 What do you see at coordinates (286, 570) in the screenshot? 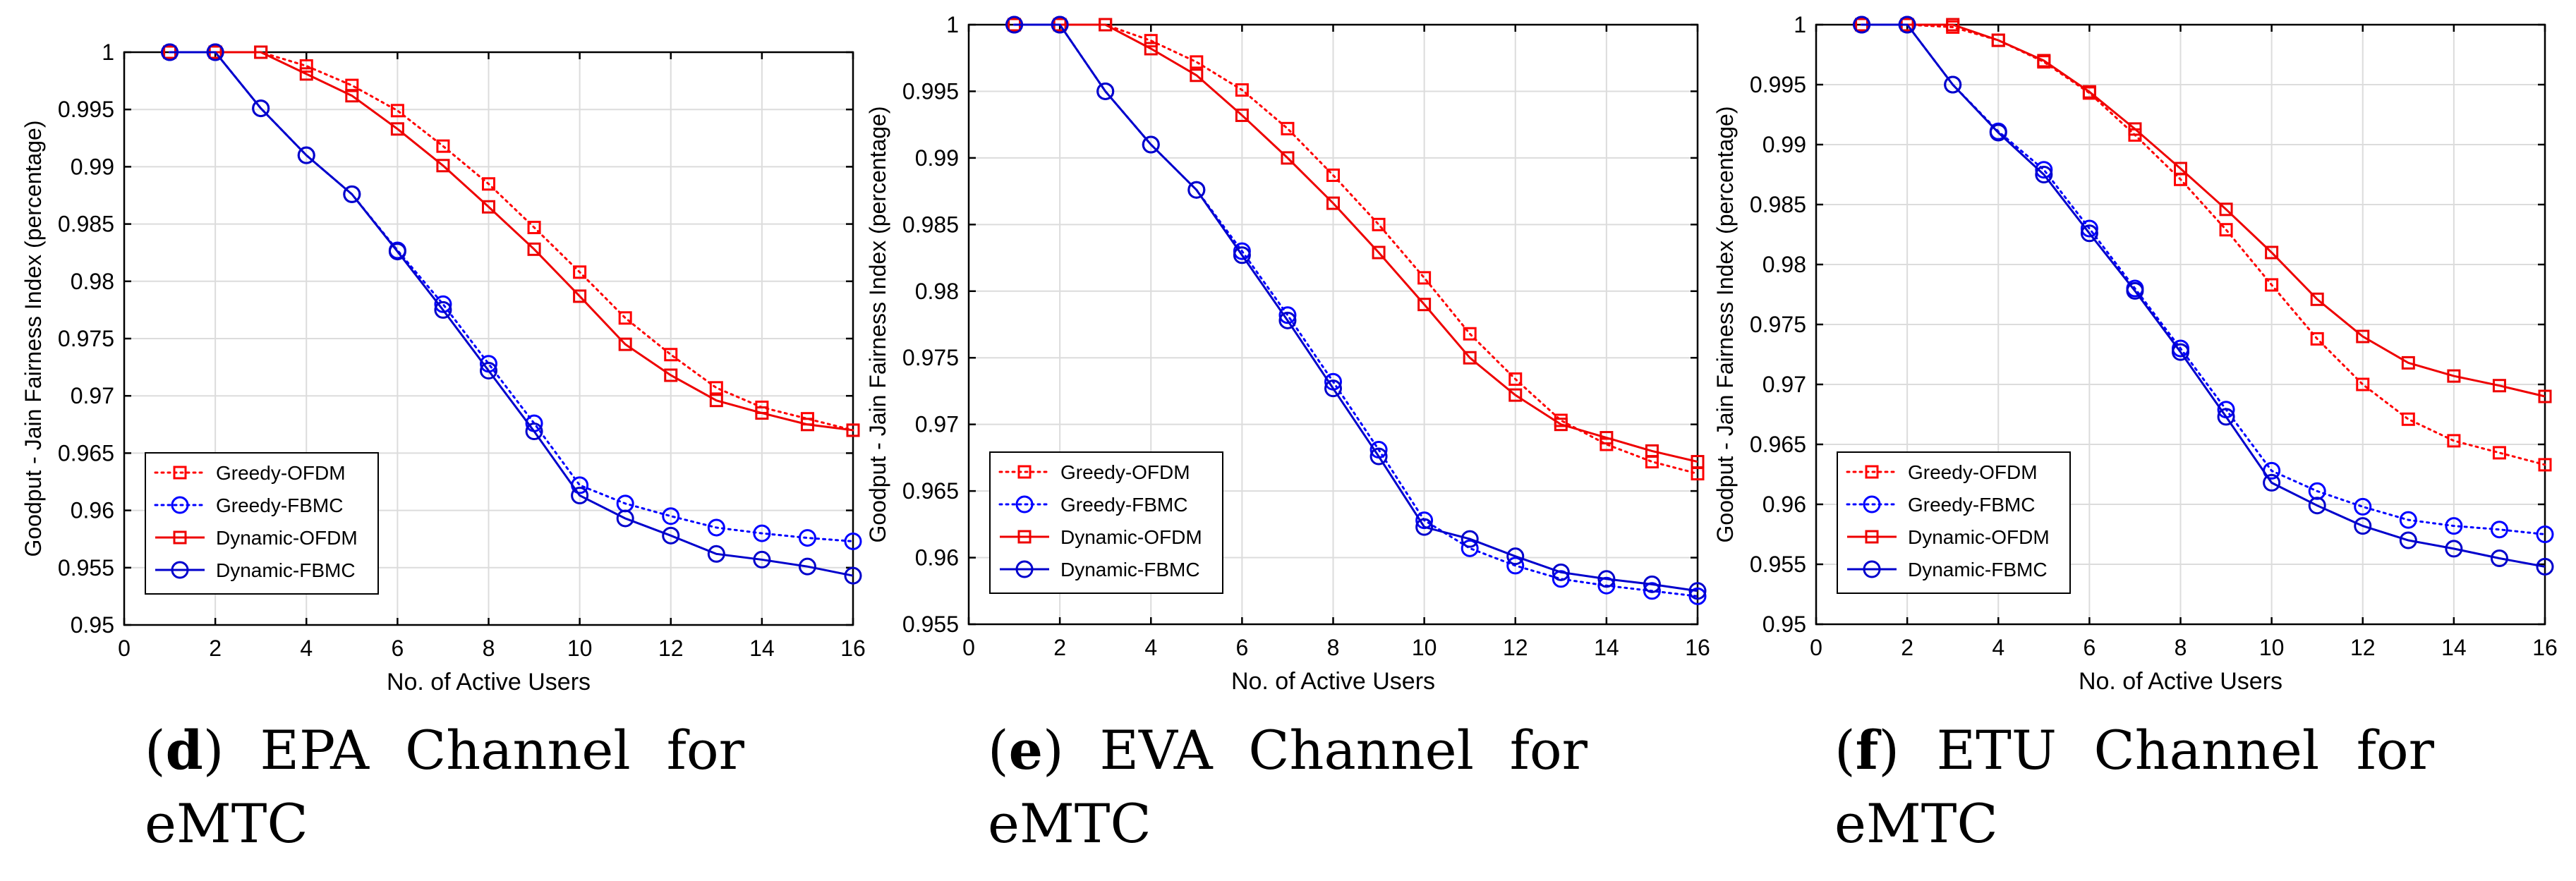
I see `legend-label: Dynamic-FBMC` at bounding box center [286, 570].